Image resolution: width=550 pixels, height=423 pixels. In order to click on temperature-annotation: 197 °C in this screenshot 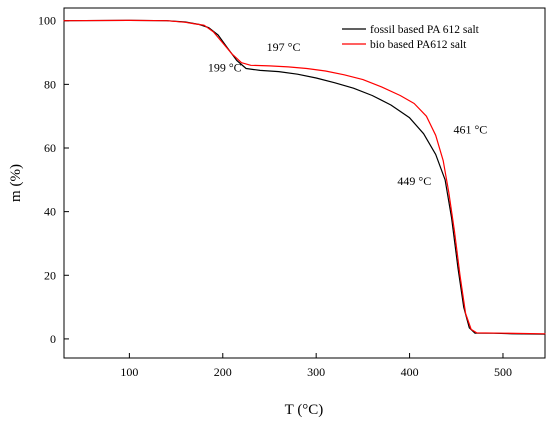, I will do `click(284, 47)`.